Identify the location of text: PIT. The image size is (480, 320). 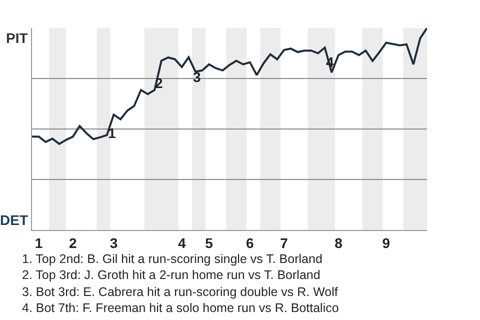
(17, 38).